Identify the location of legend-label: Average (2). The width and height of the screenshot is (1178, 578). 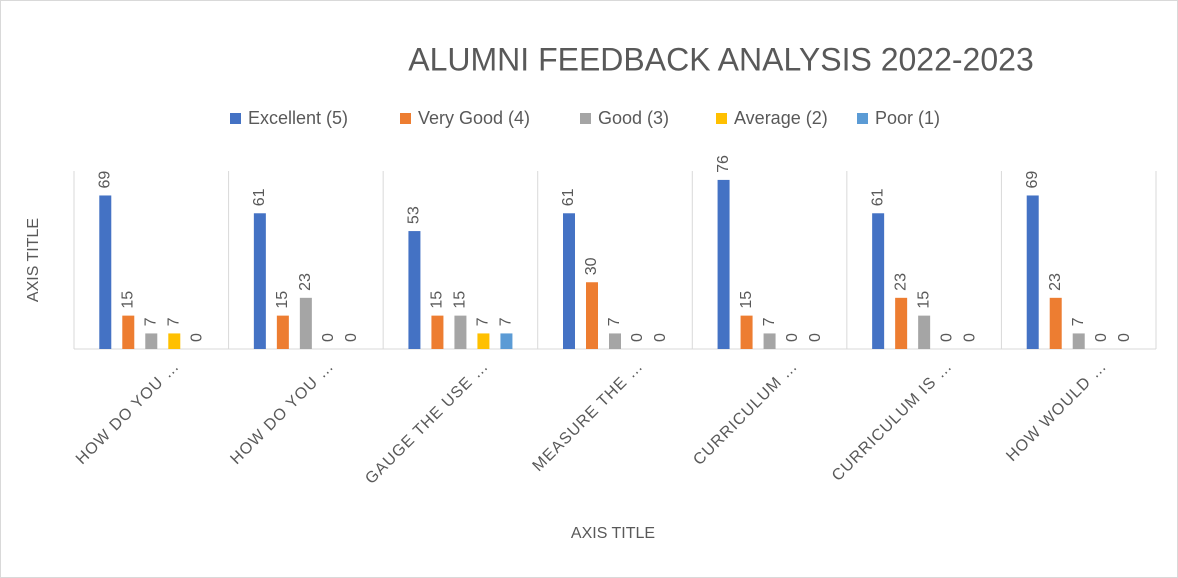
(781, 118).